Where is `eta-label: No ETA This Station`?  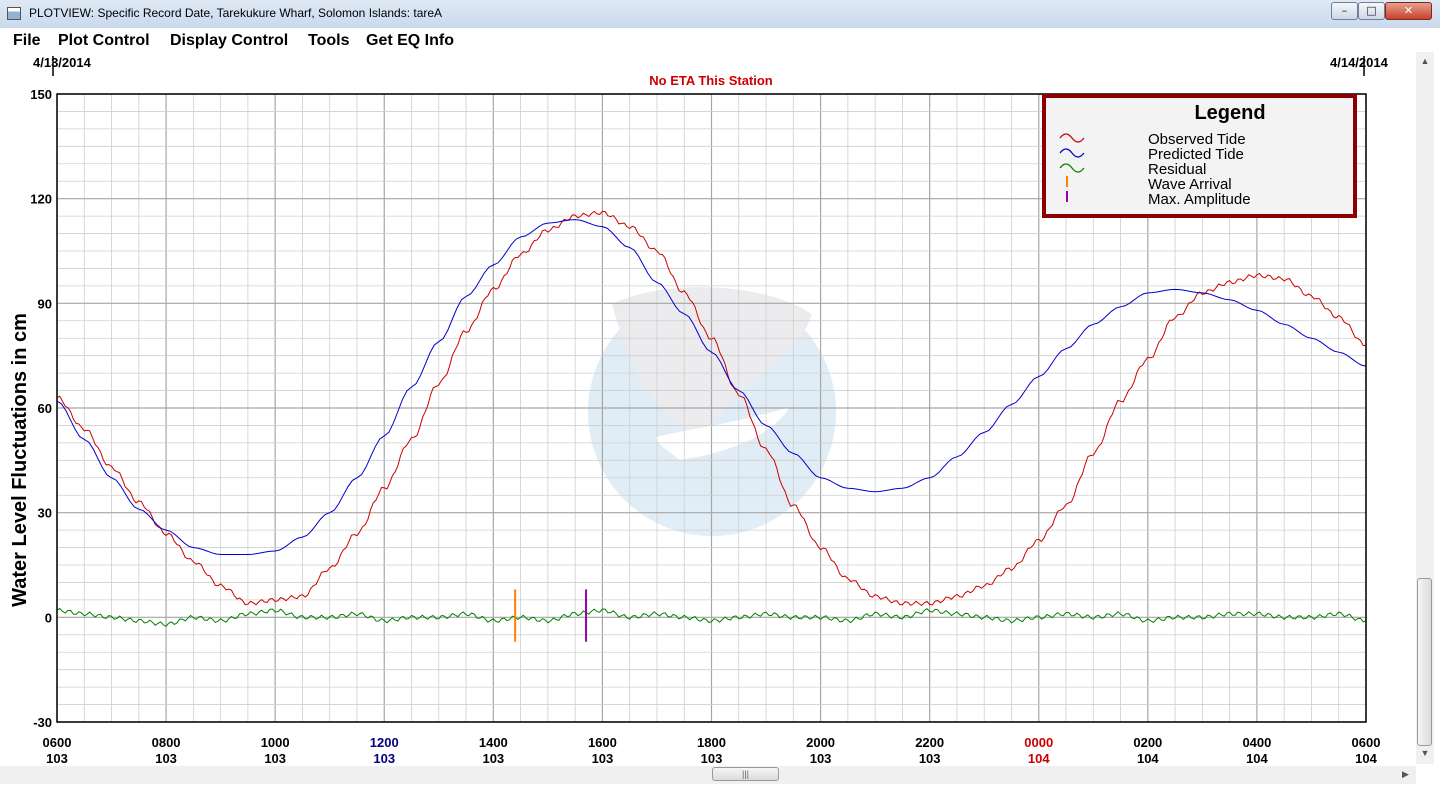
eta-label: No ETA This Station is located at coordinates (711, 80).